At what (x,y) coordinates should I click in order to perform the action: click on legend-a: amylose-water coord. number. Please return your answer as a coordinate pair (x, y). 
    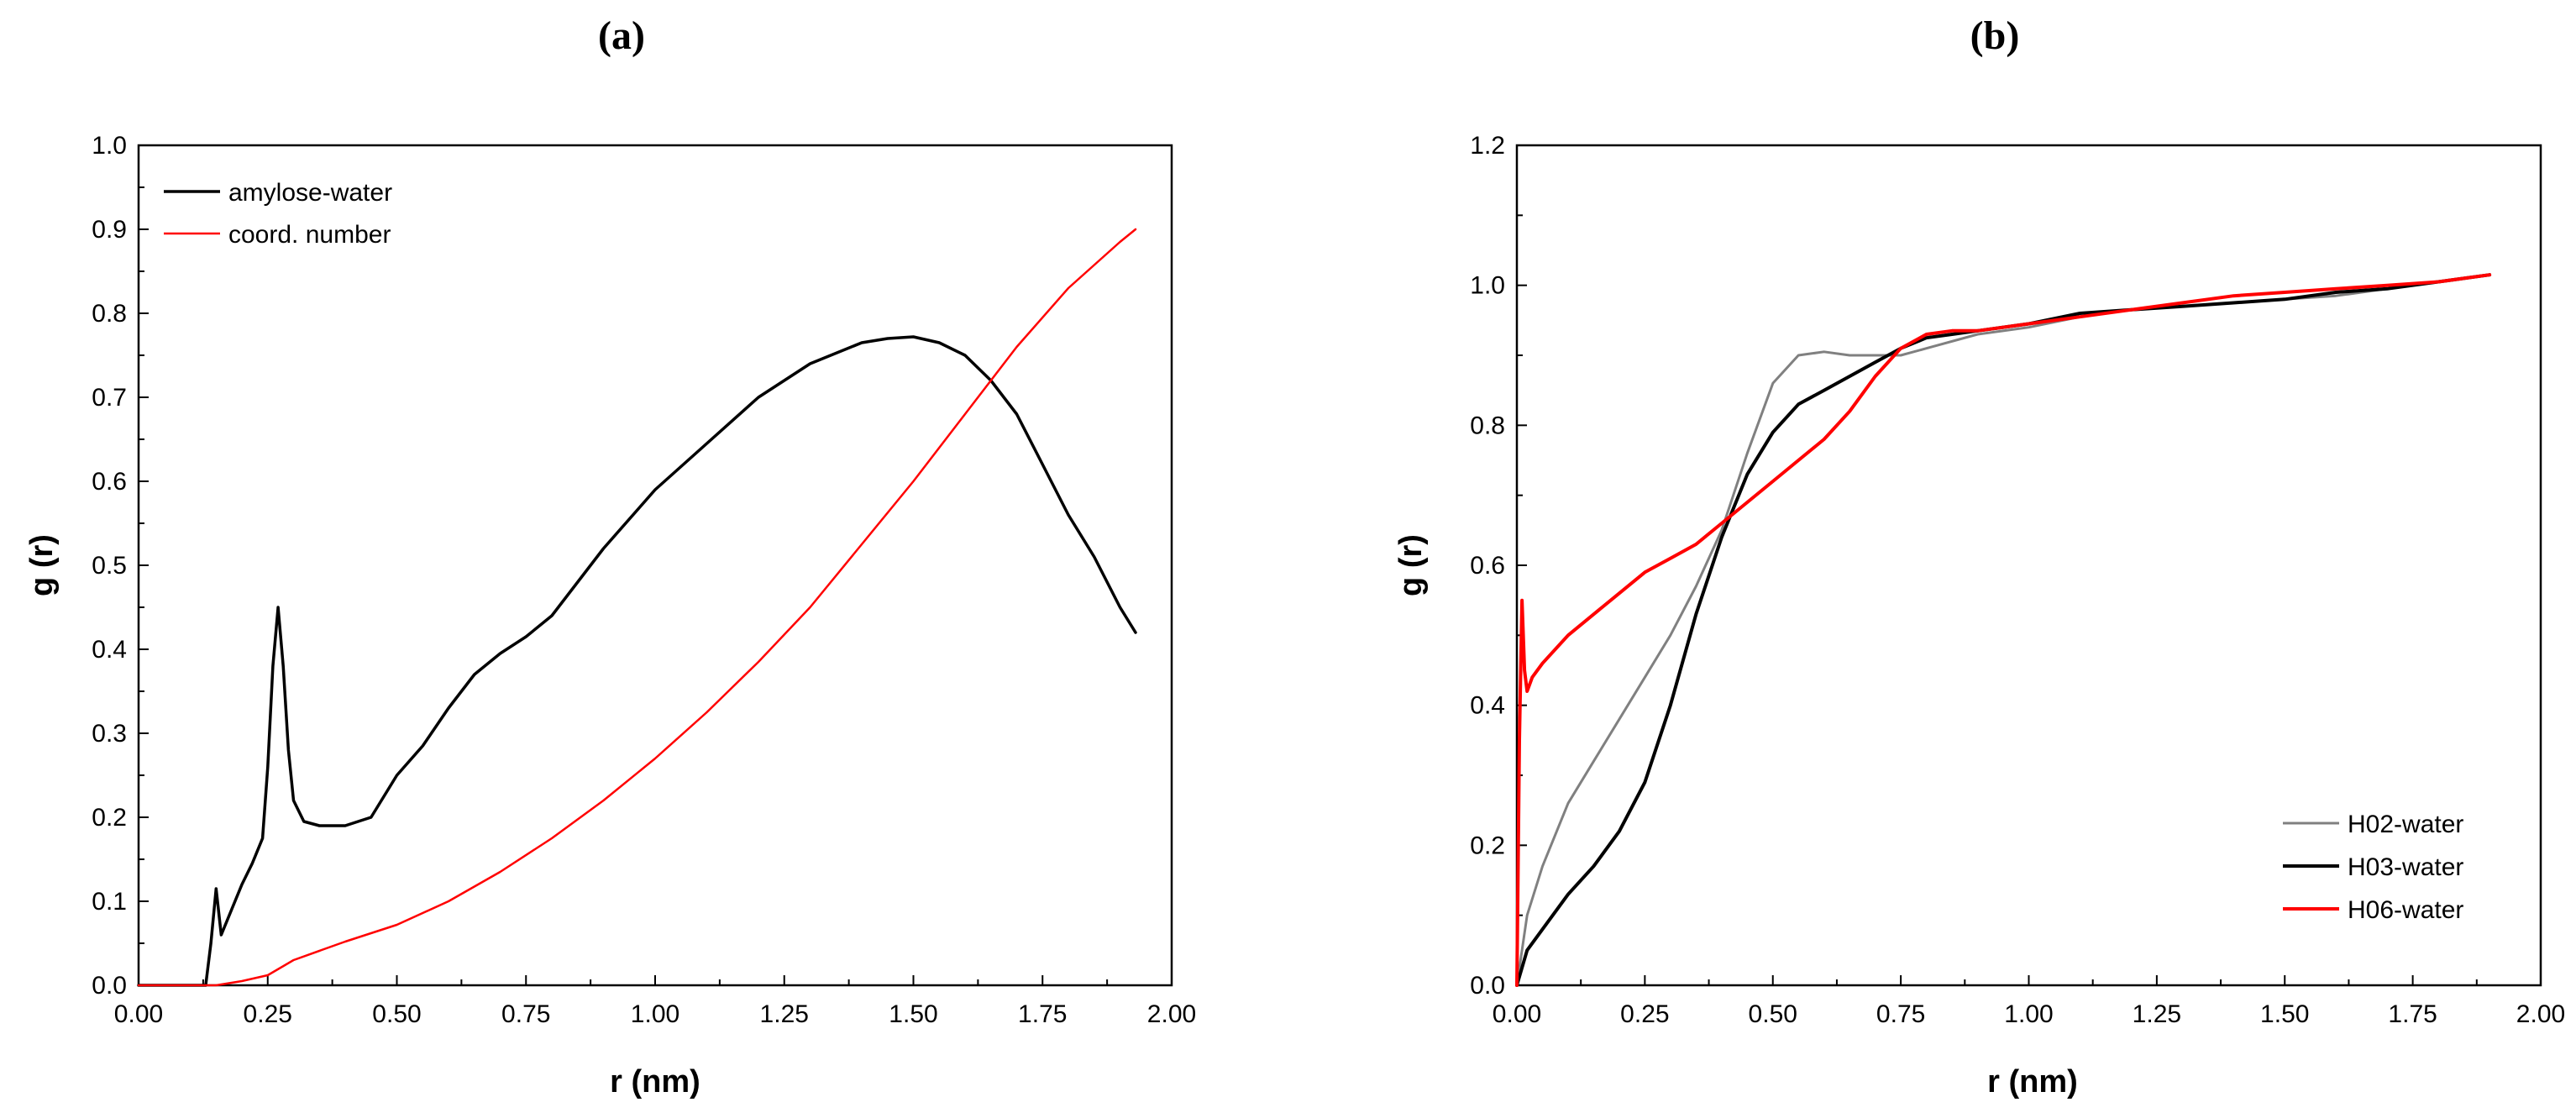
    Looking at the image, I should click on (278, 214).